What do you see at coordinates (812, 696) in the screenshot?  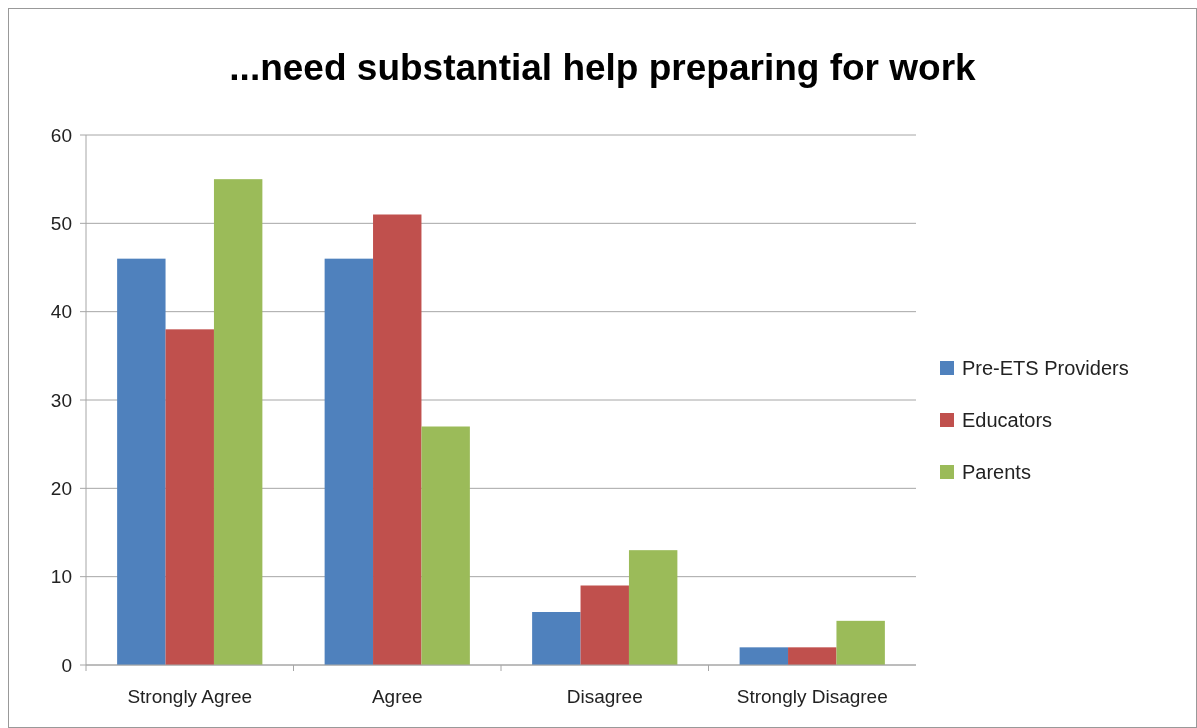 I see `x-tick-label: Strongly Disagree` at bounding box center [812, 696].